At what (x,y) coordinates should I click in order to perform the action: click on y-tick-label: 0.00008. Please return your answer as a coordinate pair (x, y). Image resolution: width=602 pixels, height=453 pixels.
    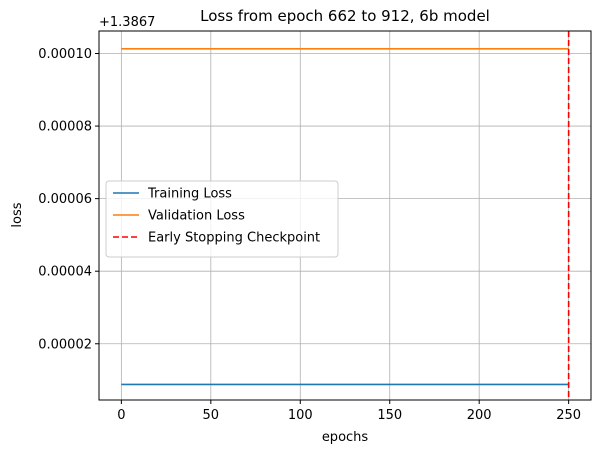
    Looking at the image, I should click on (65, 127).